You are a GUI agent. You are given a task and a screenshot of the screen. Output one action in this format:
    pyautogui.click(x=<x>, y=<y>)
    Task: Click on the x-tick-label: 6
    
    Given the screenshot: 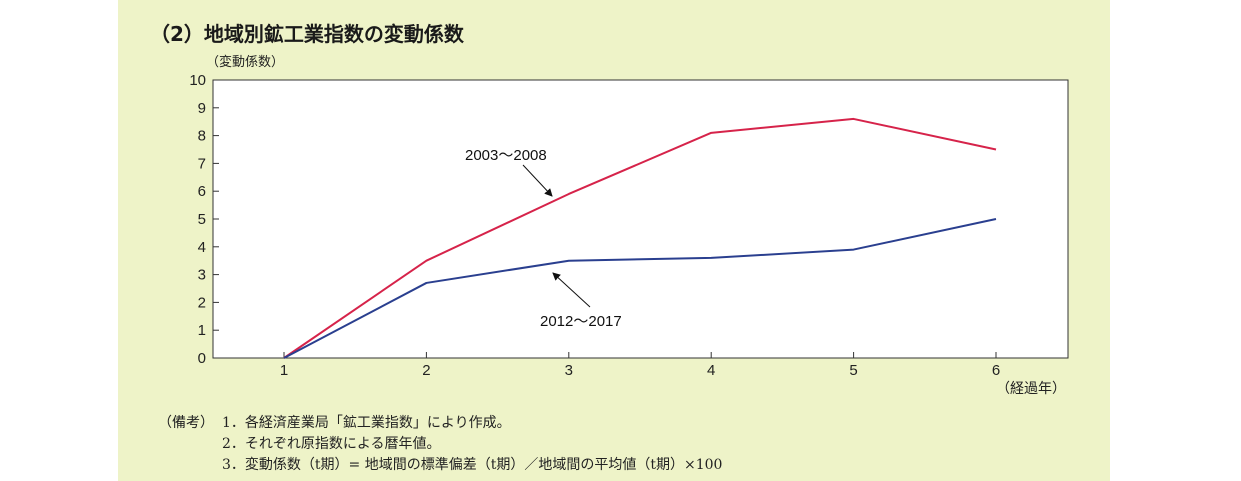 What is the action you would take?
    pyautogui.click(x=996, y=370)
    